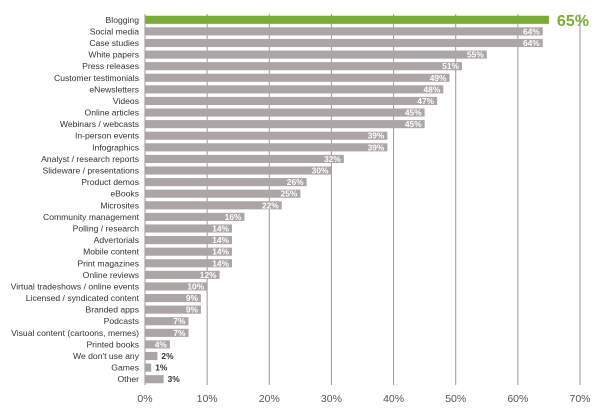 The width and height of the screenshot is (611, 410). Describe the element at coordinates (106, 356) in the screenshot. I see `category-label: We don't use any` at that location.